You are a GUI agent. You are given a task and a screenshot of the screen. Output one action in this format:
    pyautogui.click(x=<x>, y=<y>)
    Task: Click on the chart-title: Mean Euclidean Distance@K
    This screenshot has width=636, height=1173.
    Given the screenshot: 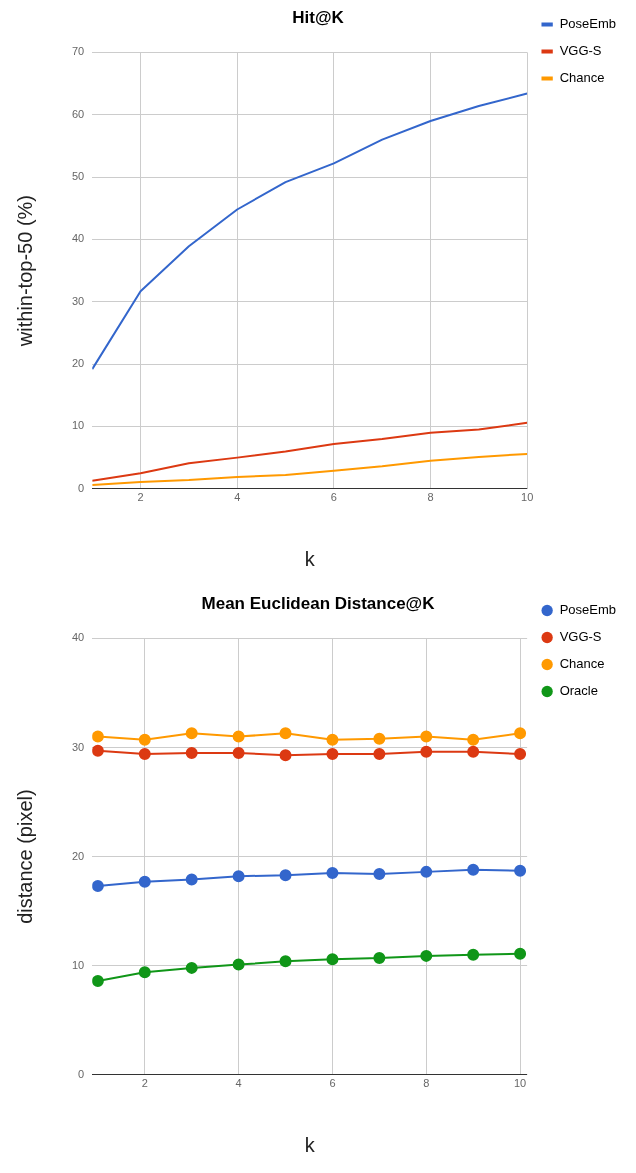 What is the action you would take?
    pyautogui.click(x=318, y=603)
    